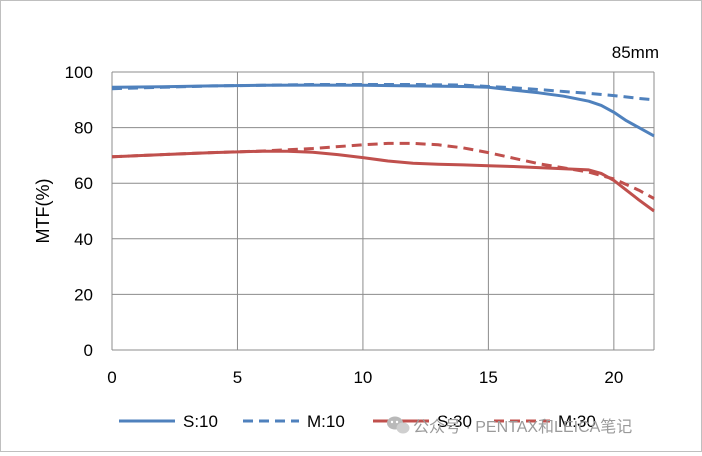 This screenshot has height=456, width=702. Describe the element at coordinates (200, 421) in the screenshot. I see `legend-label: S:10` at that location.